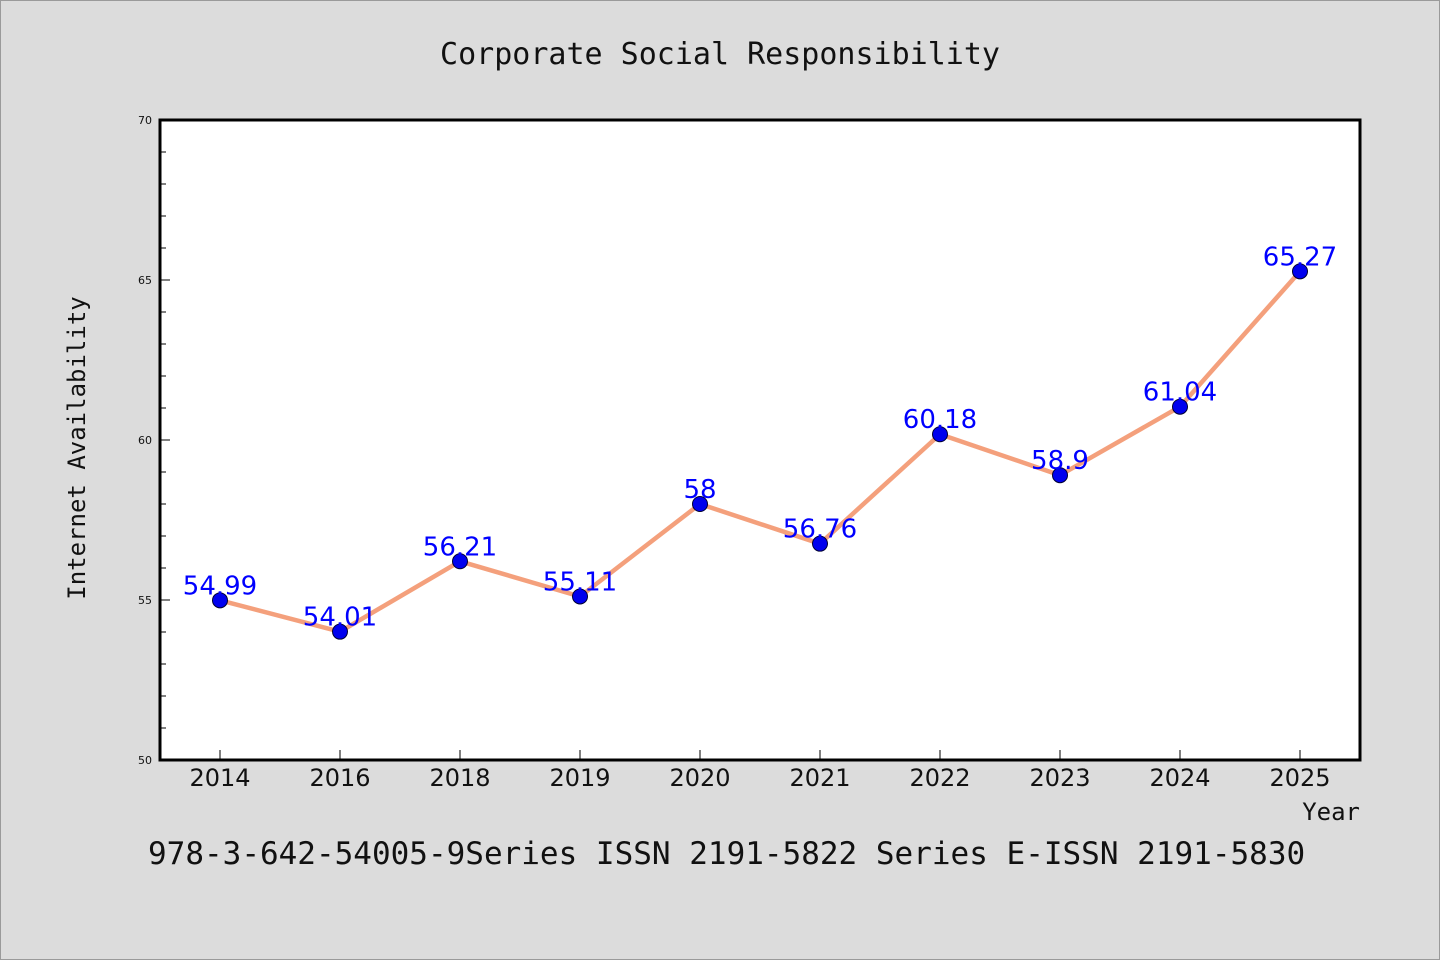 This screenshot has width=1440, height=960. What do you see at coordinates (939, 778) in the screenshot?
I see `x-tick-label: 2022` at bounding box center [939, 778].